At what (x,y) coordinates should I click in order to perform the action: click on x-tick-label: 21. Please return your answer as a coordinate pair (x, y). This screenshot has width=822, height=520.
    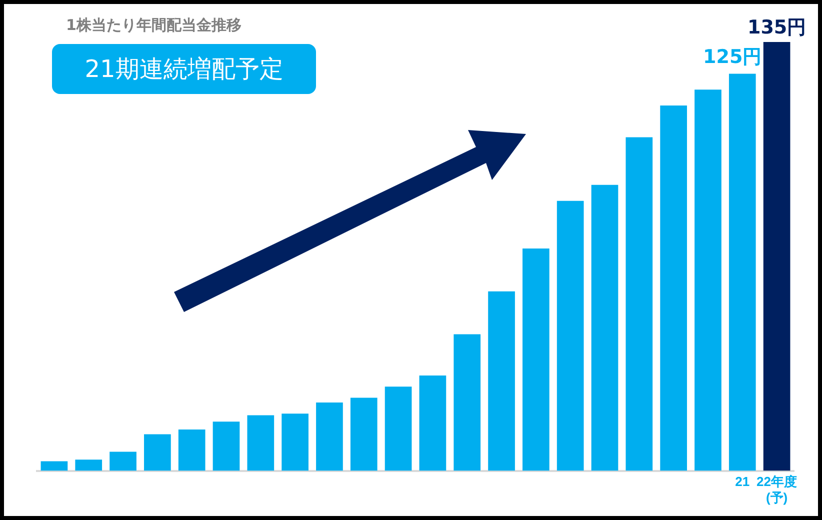
    Looking at the image, I should click on (742, 482).